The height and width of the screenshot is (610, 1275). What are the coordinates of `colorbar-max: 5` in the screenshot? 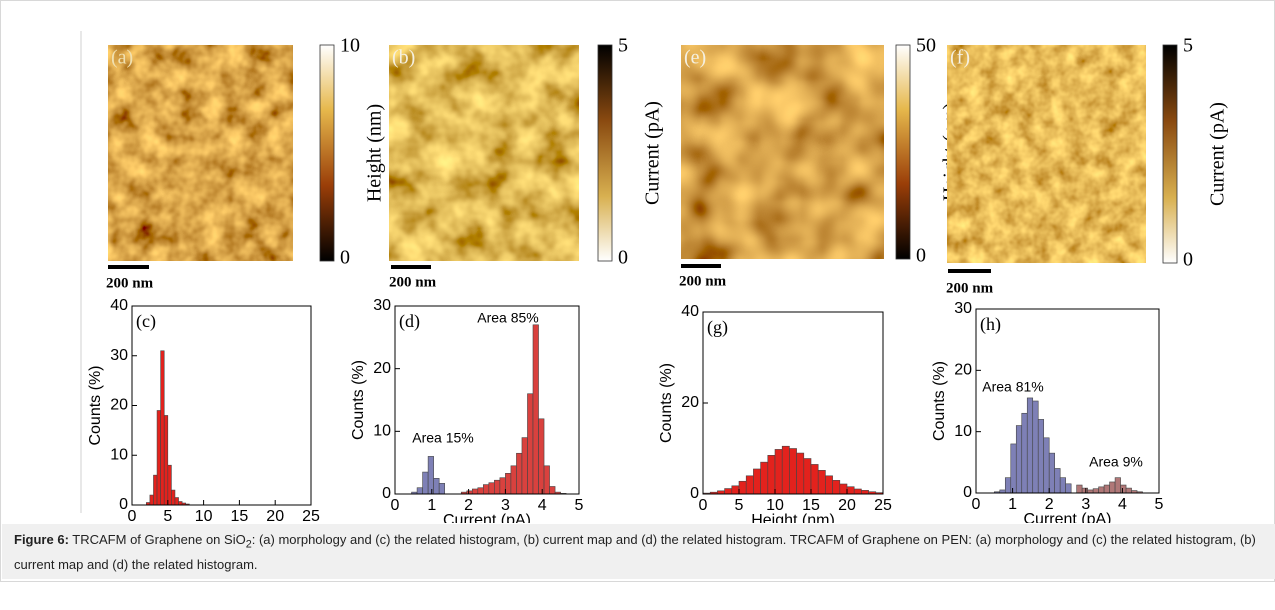 It's located at (623, 46).